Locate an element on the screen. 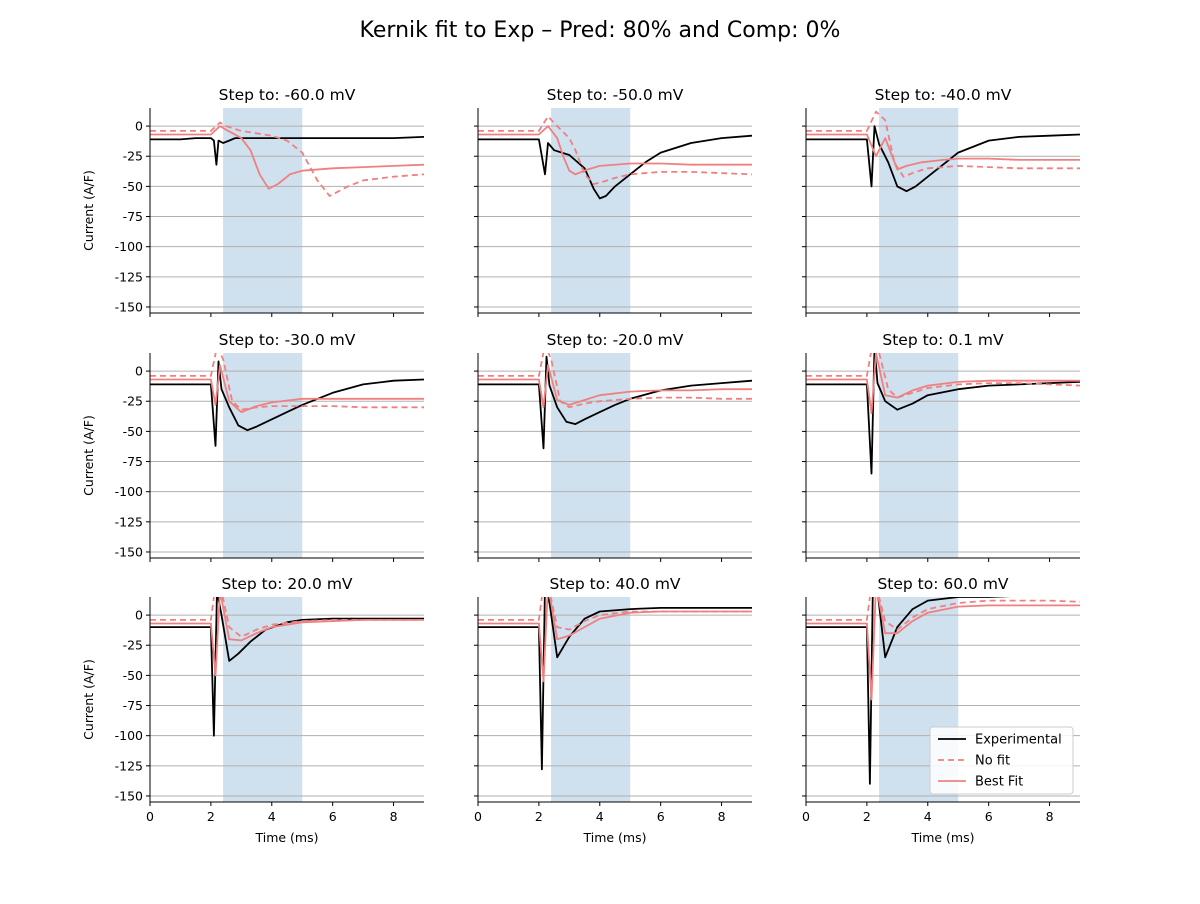 This screenshot has height=904, width=1200. legend: Experimental No fit Best Fit is located at coordinates (1001, 760).